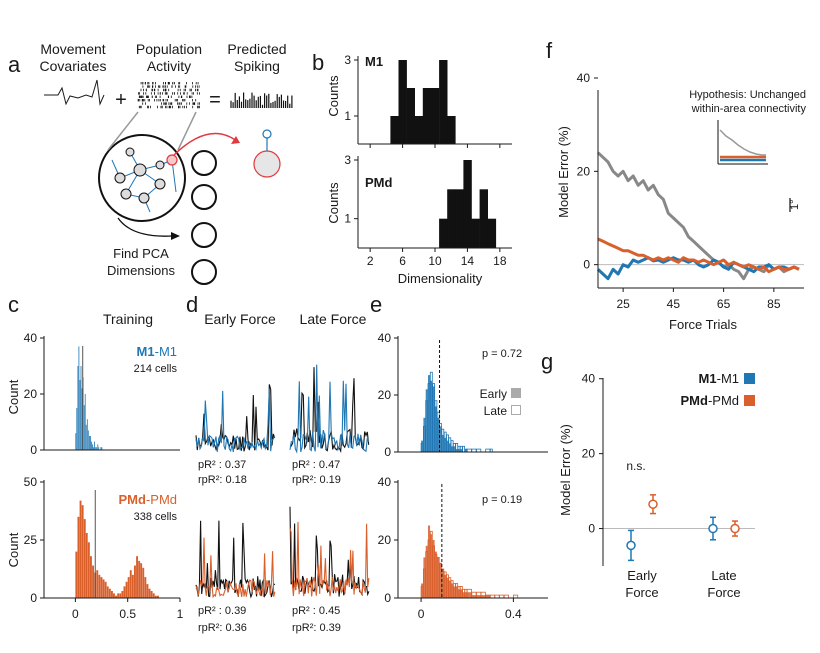  What do you see at coordinates (141, 270) in the screenshot?
I see `find-pca-label-2: Dimensions` at bounding box center [141, 270].